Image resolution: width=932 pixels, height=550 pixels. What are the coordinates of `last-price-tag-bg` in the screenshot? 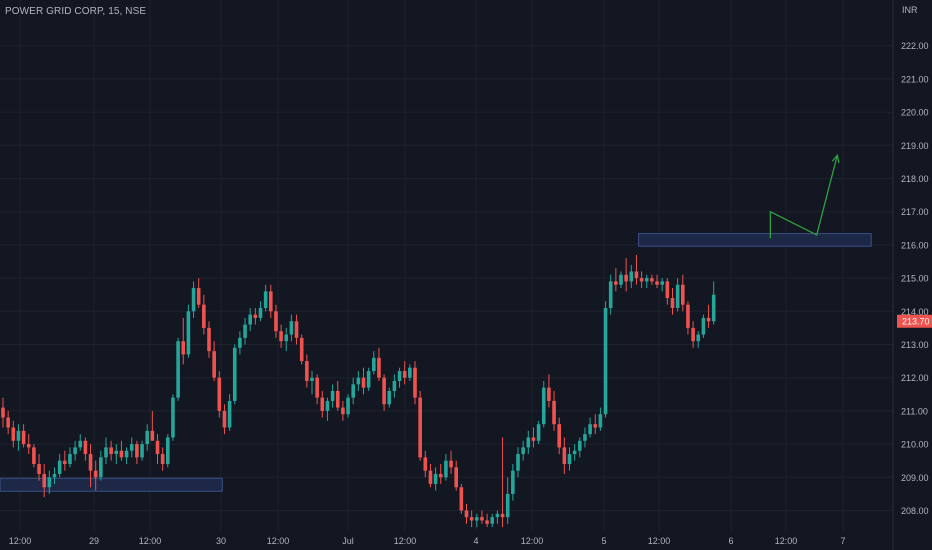 It's located at (914, 321).